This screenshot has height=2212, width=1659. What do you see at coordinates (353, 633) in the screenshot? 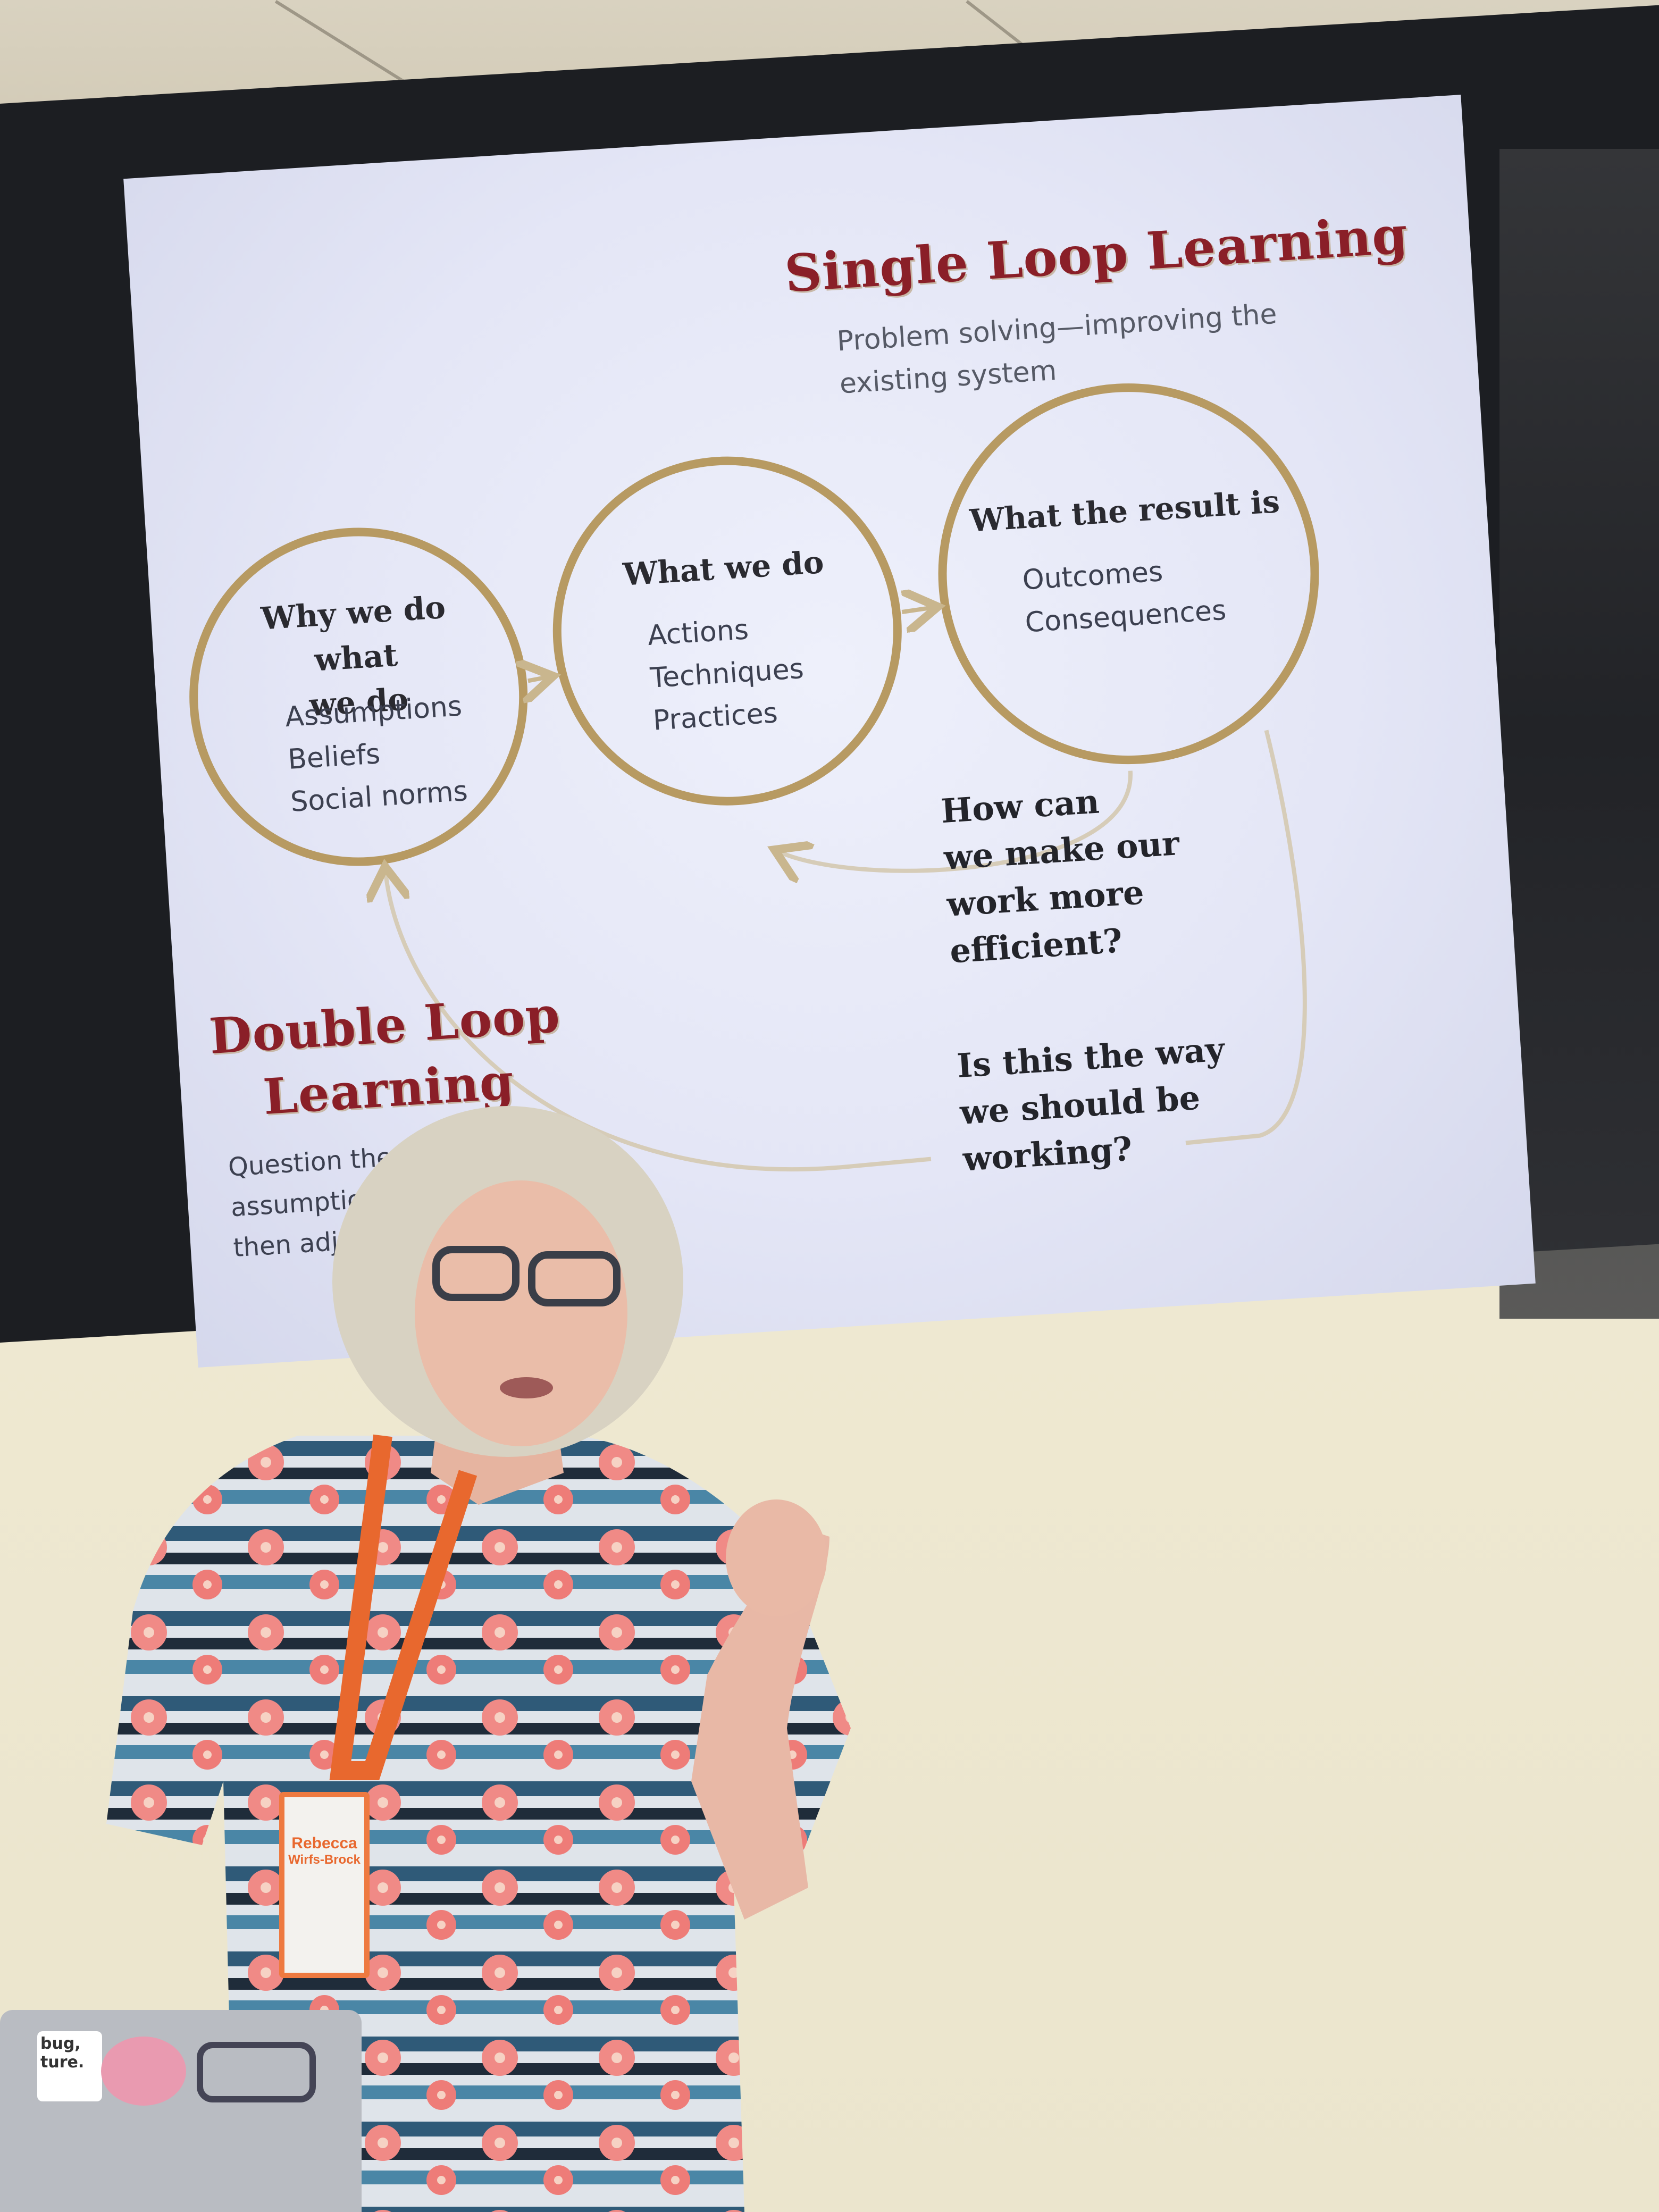
I see `circle-why-title-line-1: Why we do what` at bounding box center [353, 633].